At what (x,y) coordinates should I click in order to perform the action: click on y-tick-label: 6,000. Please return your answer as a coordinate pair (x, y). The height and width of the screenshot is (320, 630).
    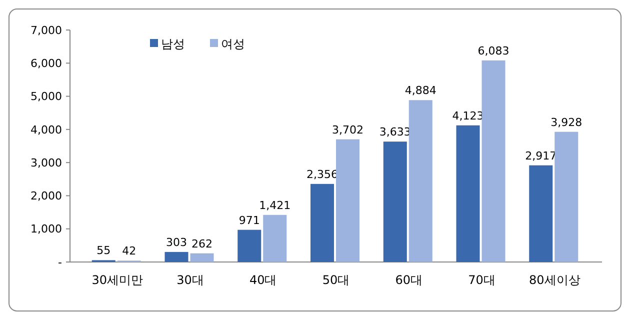
    Looking at the image, I should click on (46, 63).